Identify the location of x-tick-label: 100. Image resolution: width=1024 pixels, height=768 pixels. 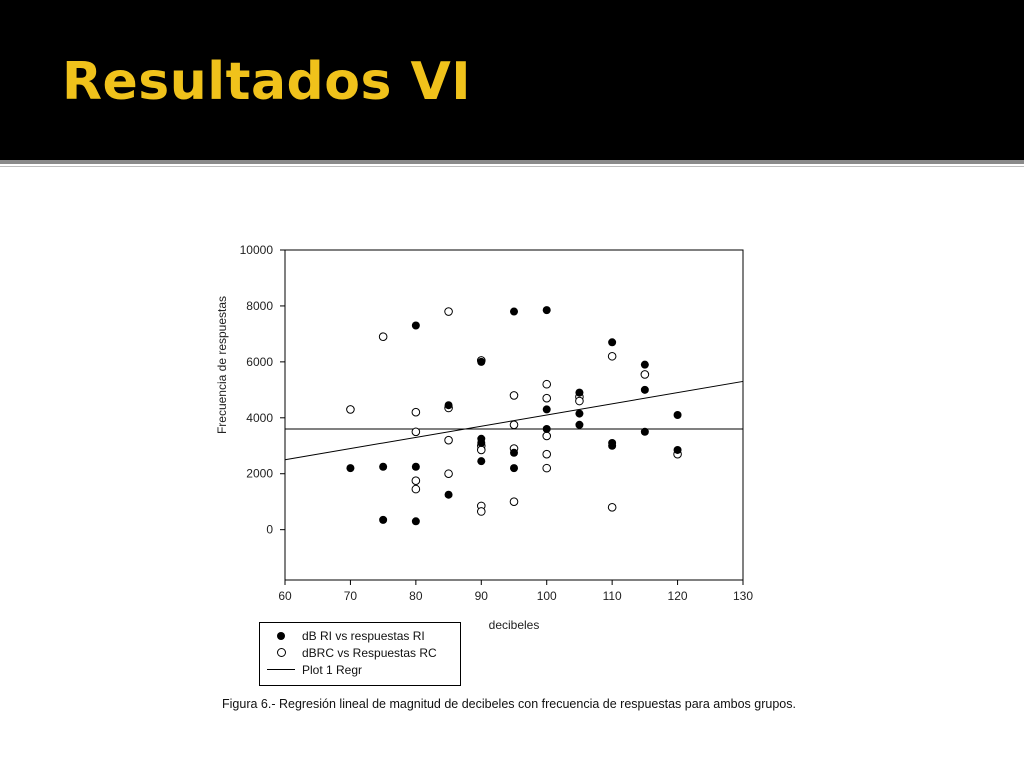
(547, 596).